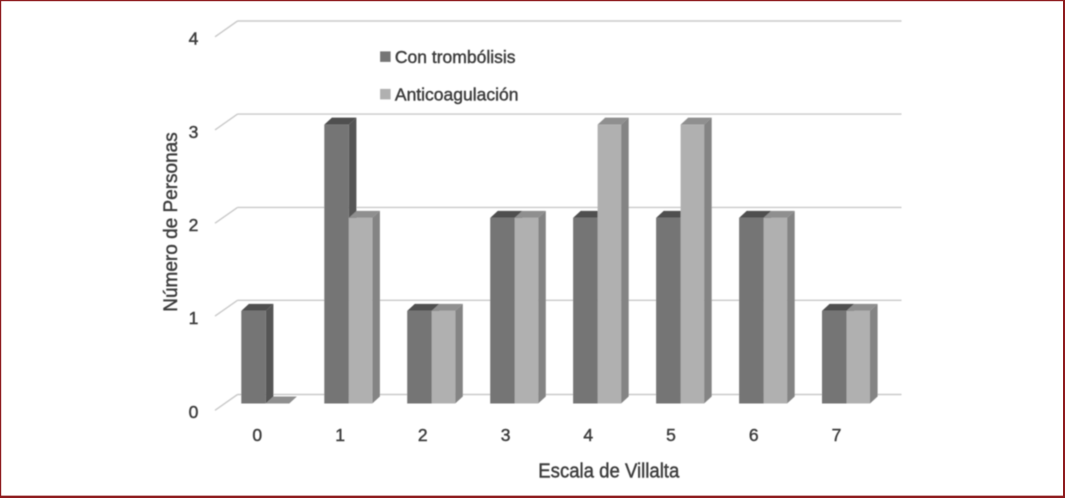 The image size is (1065, 498). I want to click on svg-text: 6, so click(754, 435).